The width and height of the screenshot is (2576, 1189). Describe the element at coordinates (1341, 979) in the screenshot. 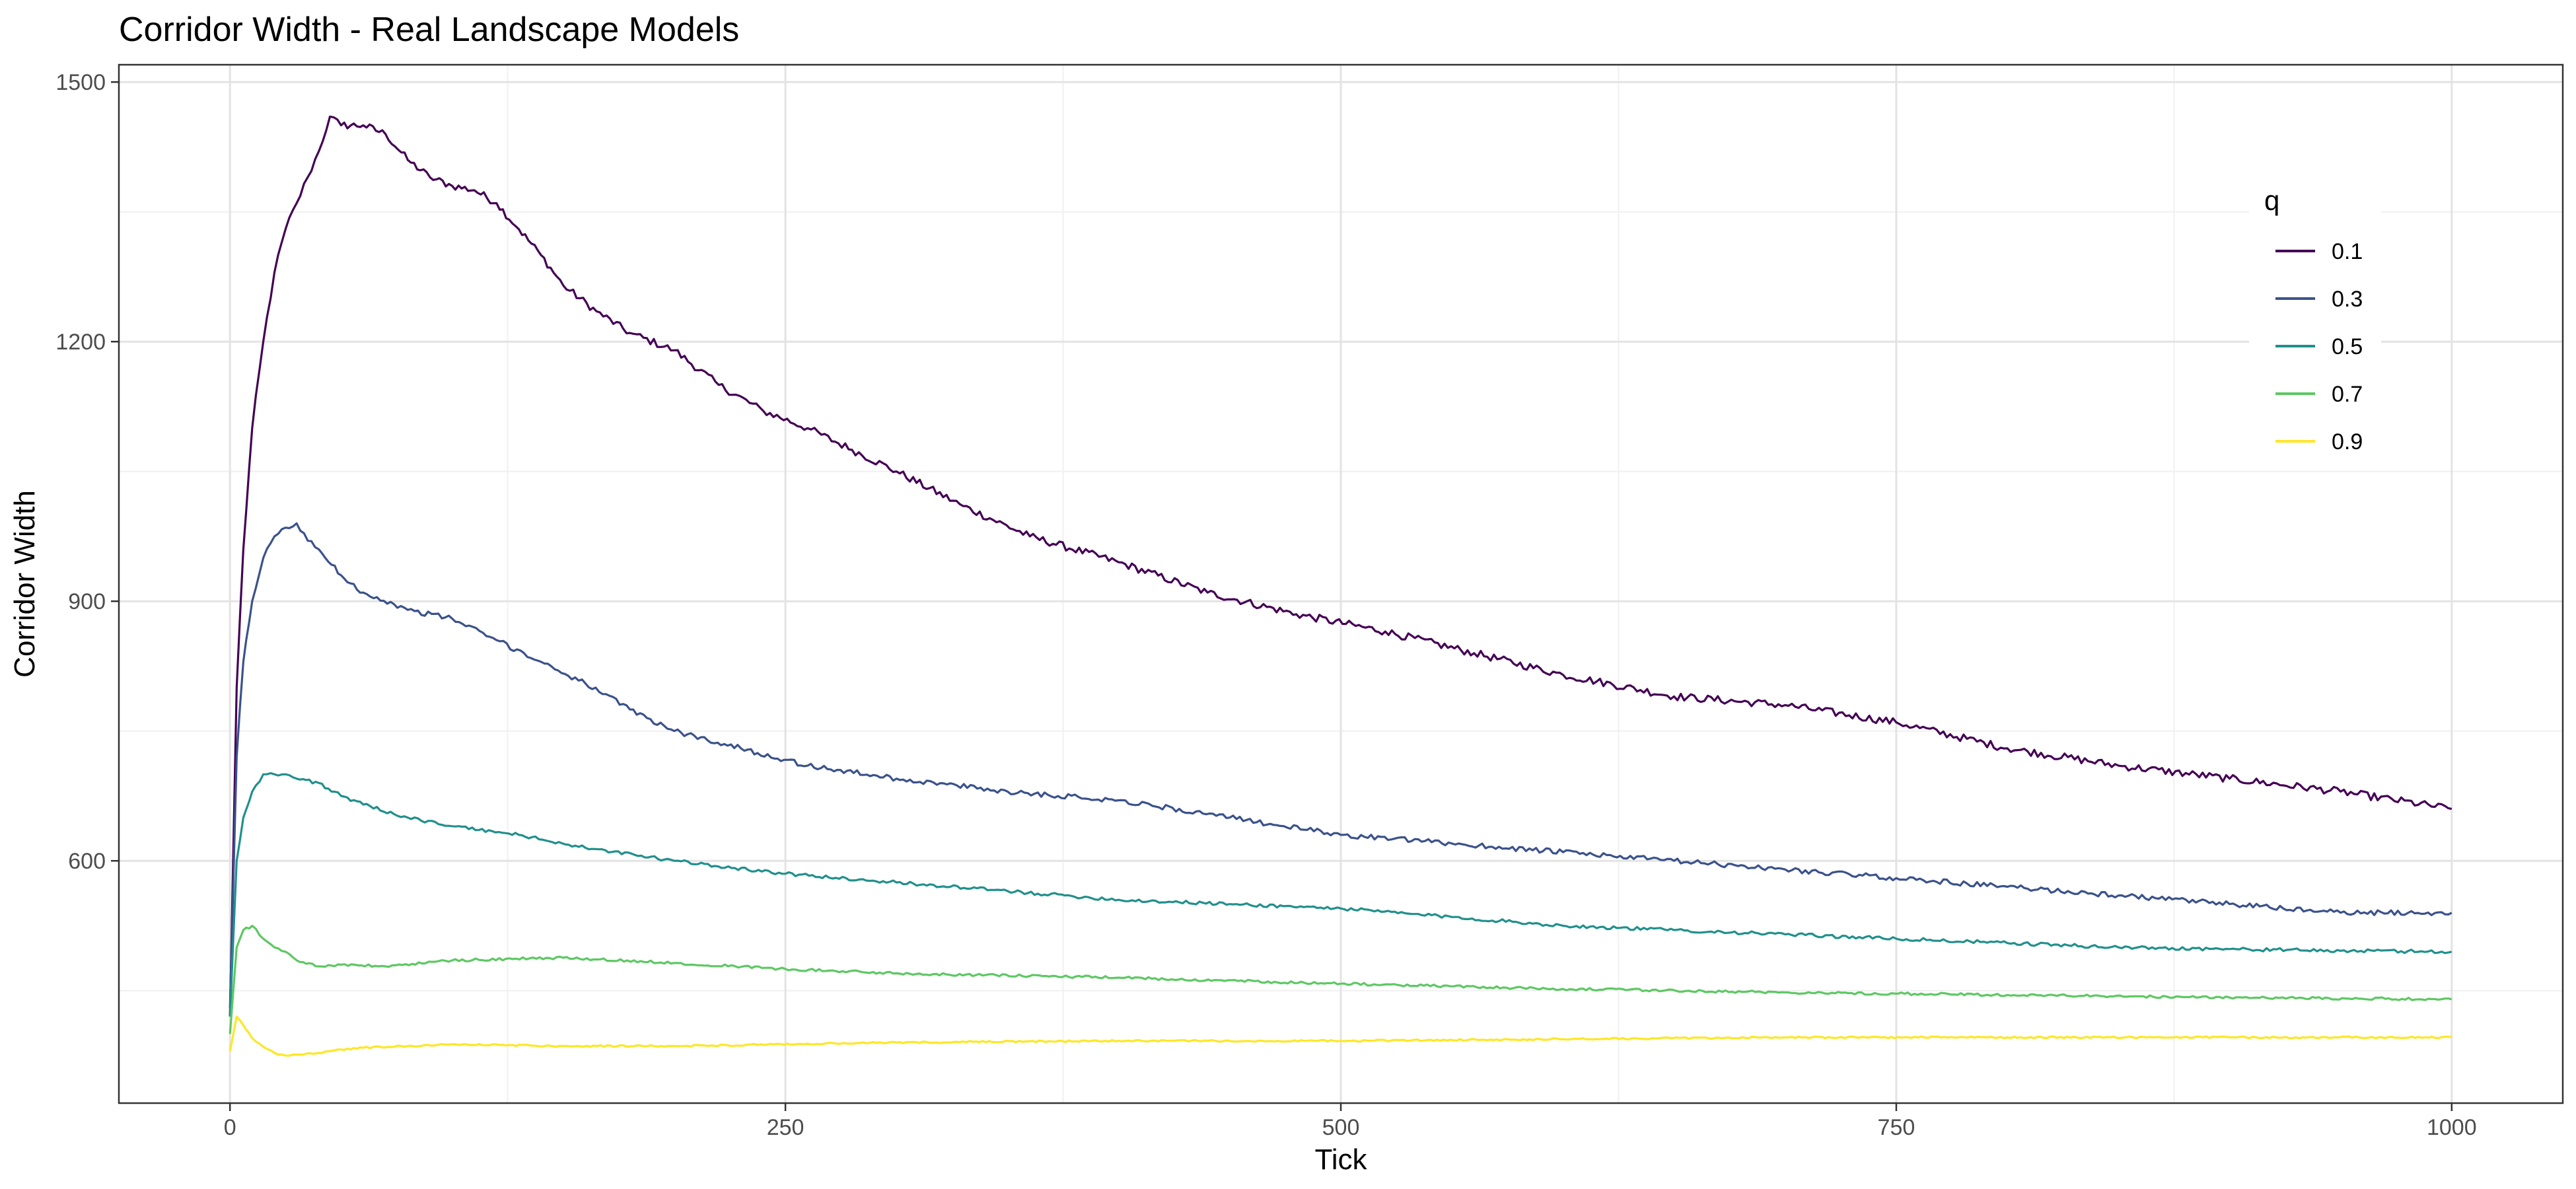

I see `series-line-q-0.7` at that location.